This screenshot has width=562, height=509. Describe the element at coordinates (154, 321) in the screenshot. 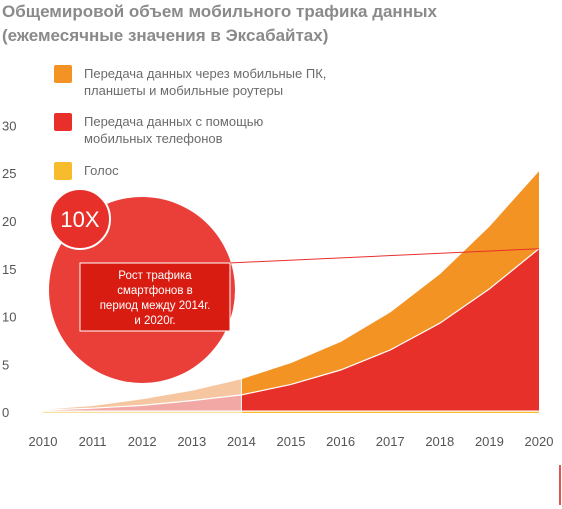

I see `callout-text-line: и 2020г.` at that location.